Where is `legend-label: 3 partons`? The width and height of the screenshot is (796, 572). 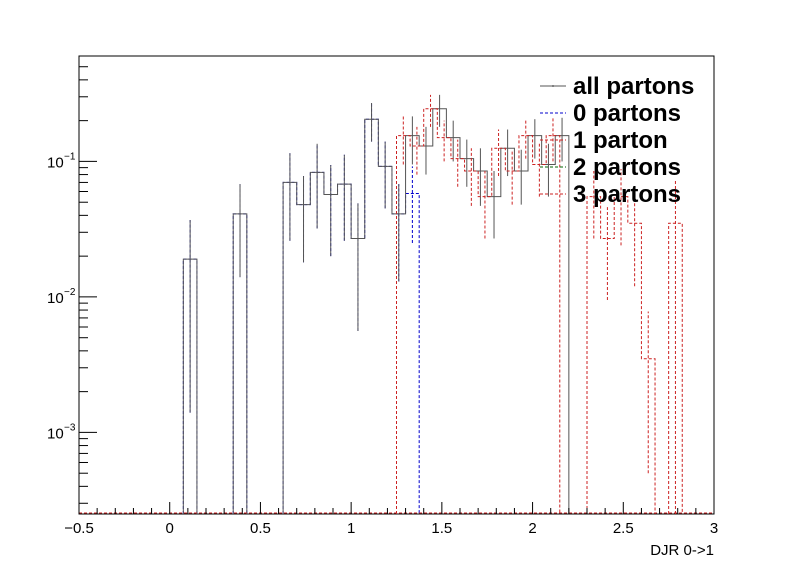
legend-label: 3 partons is located at coordinates (627, 194).